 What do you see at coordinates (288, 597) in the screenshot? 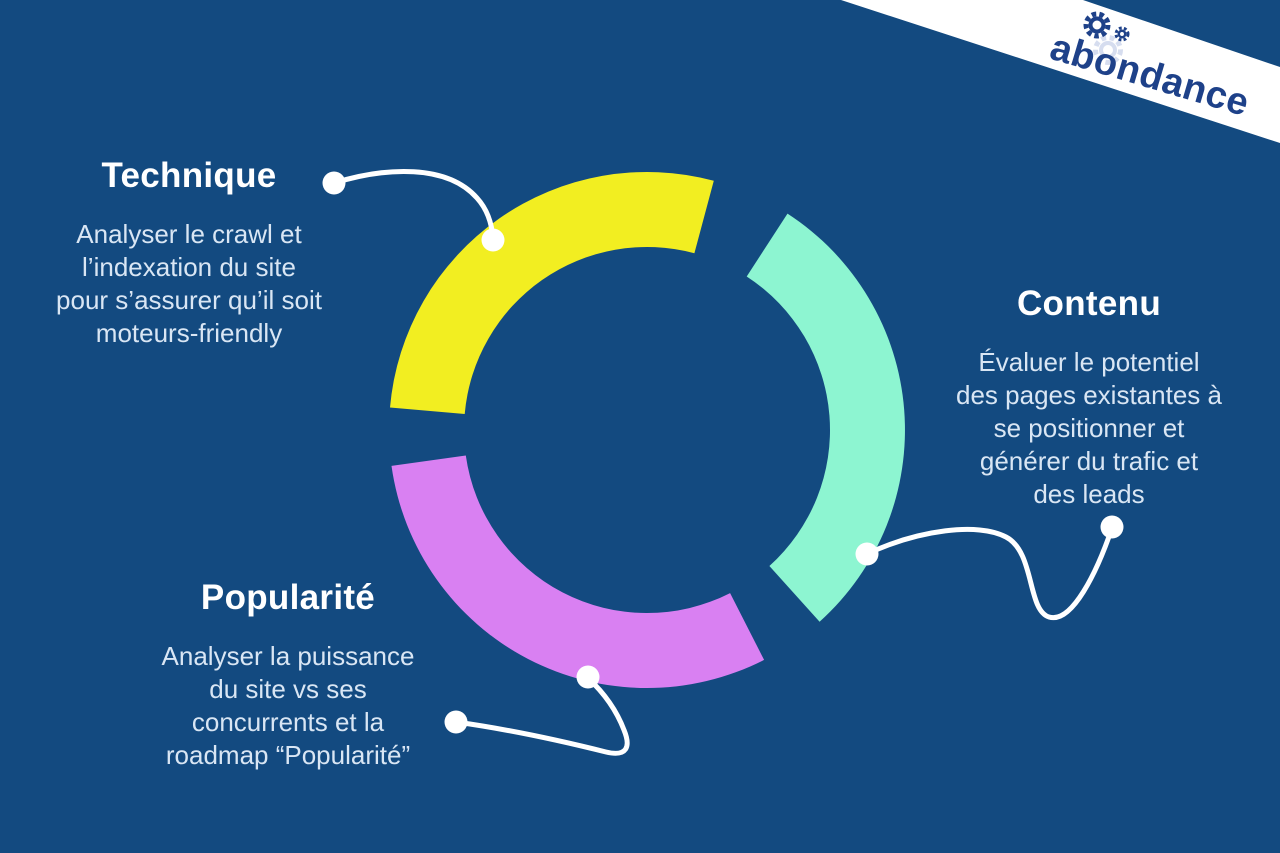
I see `section-title-popularite: Popularité` at bounding box center [288, 597].